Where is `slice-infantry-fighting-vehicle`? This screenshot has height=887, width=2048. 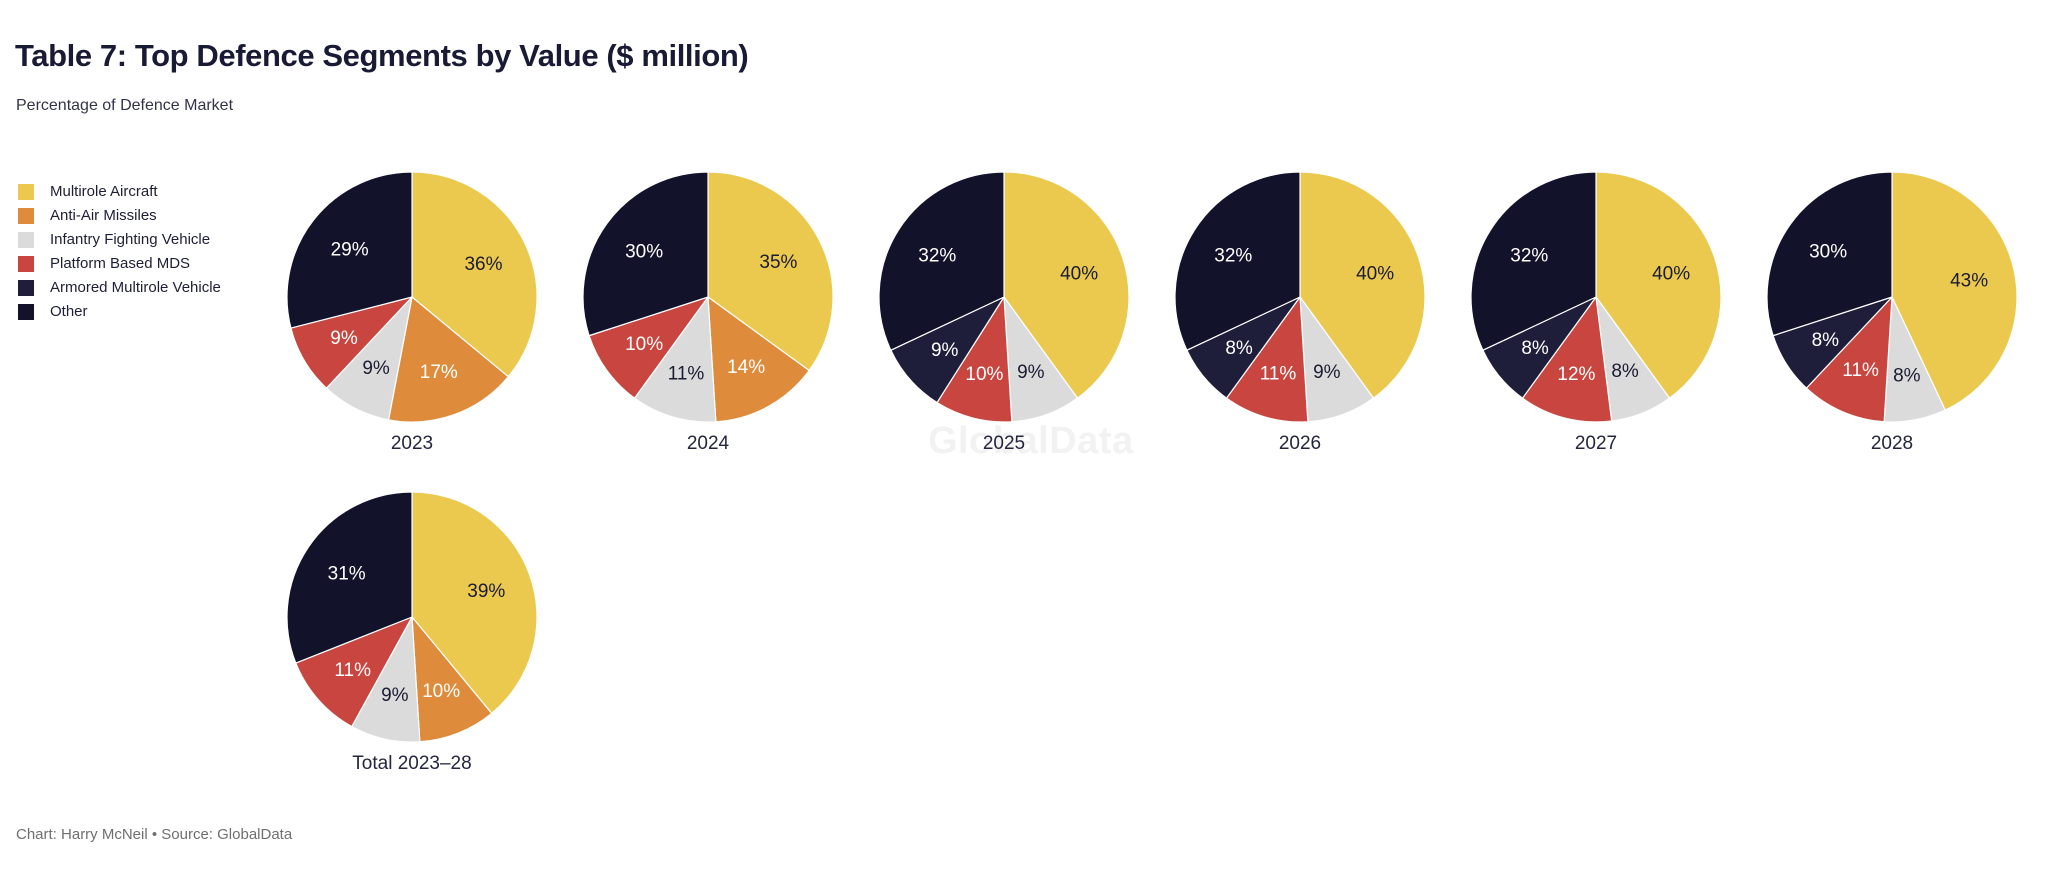 slice-infantry-fighting-vehicle is located at coordinates (675, 359).